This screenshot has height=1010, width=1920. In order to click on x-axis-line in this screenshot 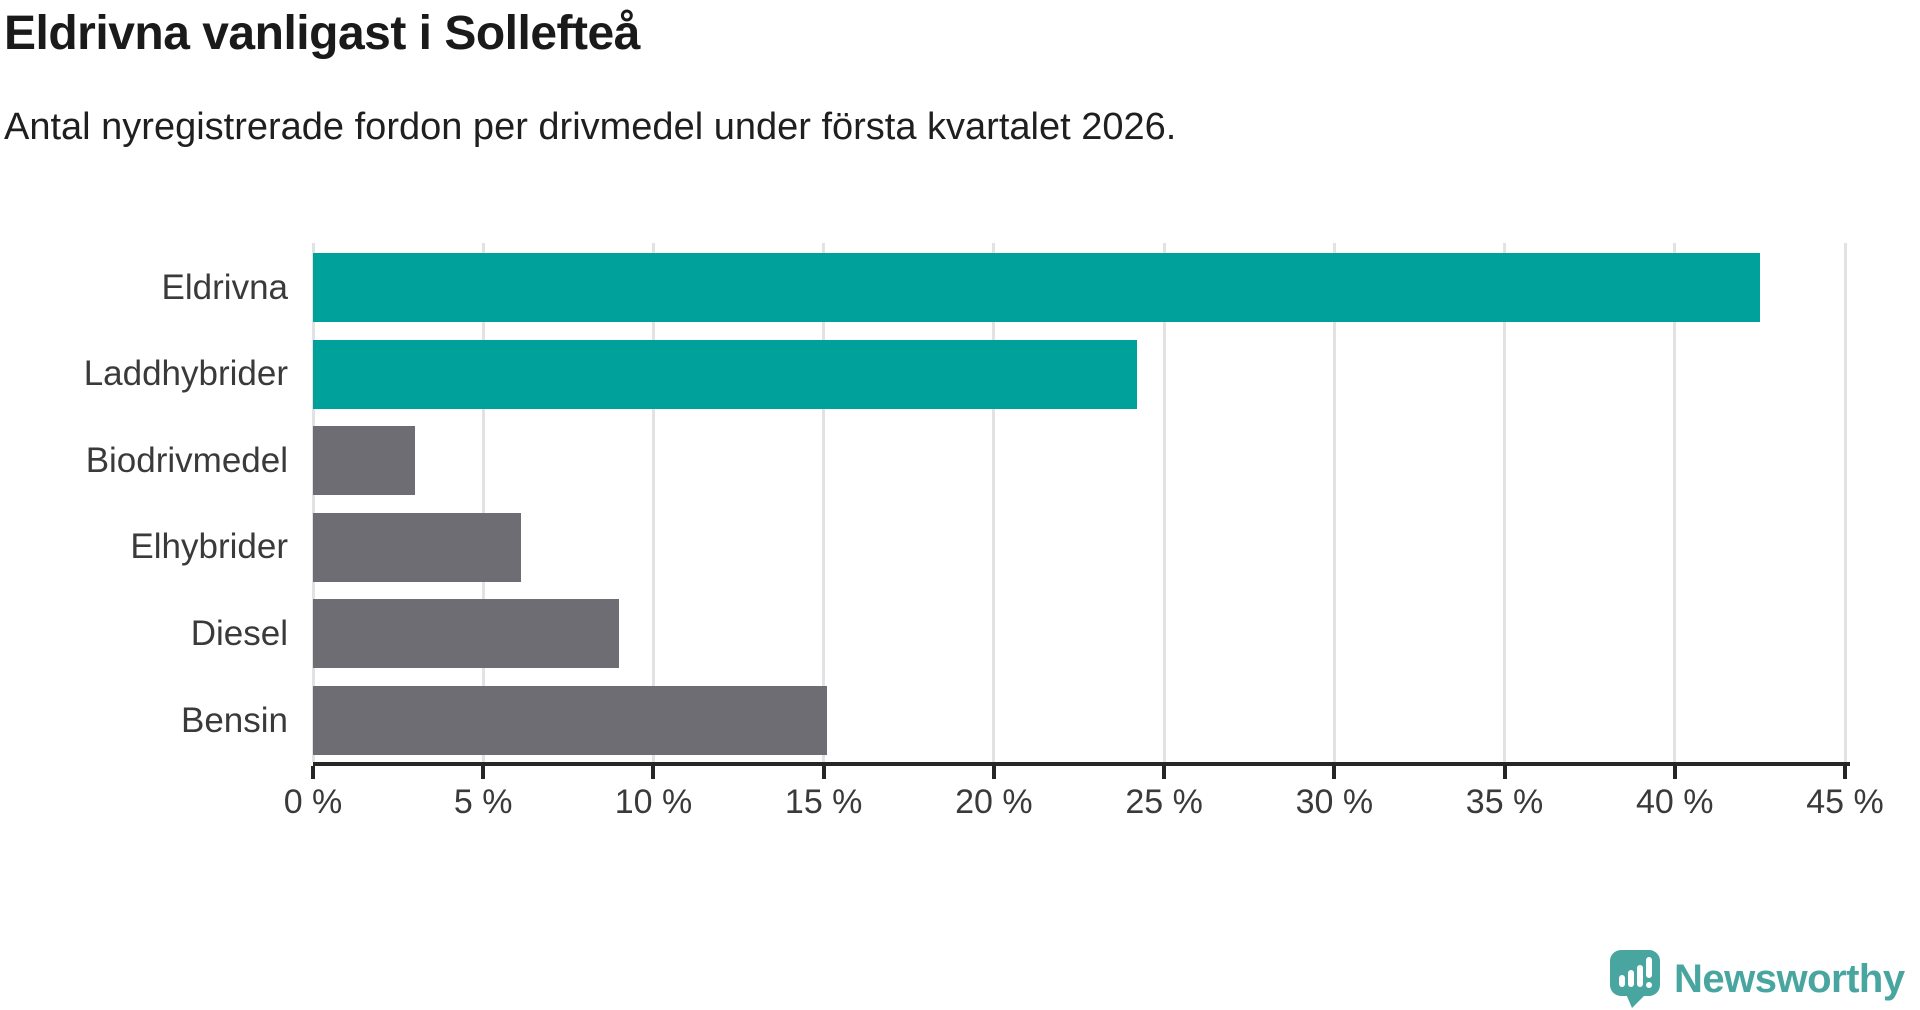, I will do `click(1081, 764)`.